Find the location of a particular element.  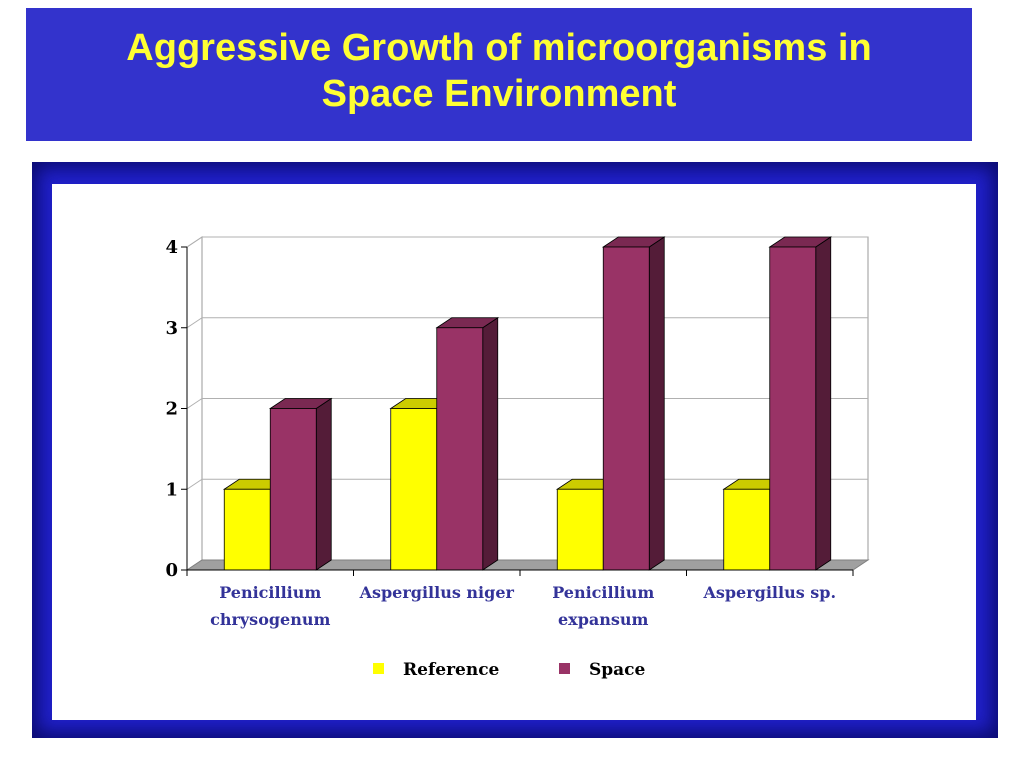

x-tick-label: expansum is located at coordinates (603, 619).